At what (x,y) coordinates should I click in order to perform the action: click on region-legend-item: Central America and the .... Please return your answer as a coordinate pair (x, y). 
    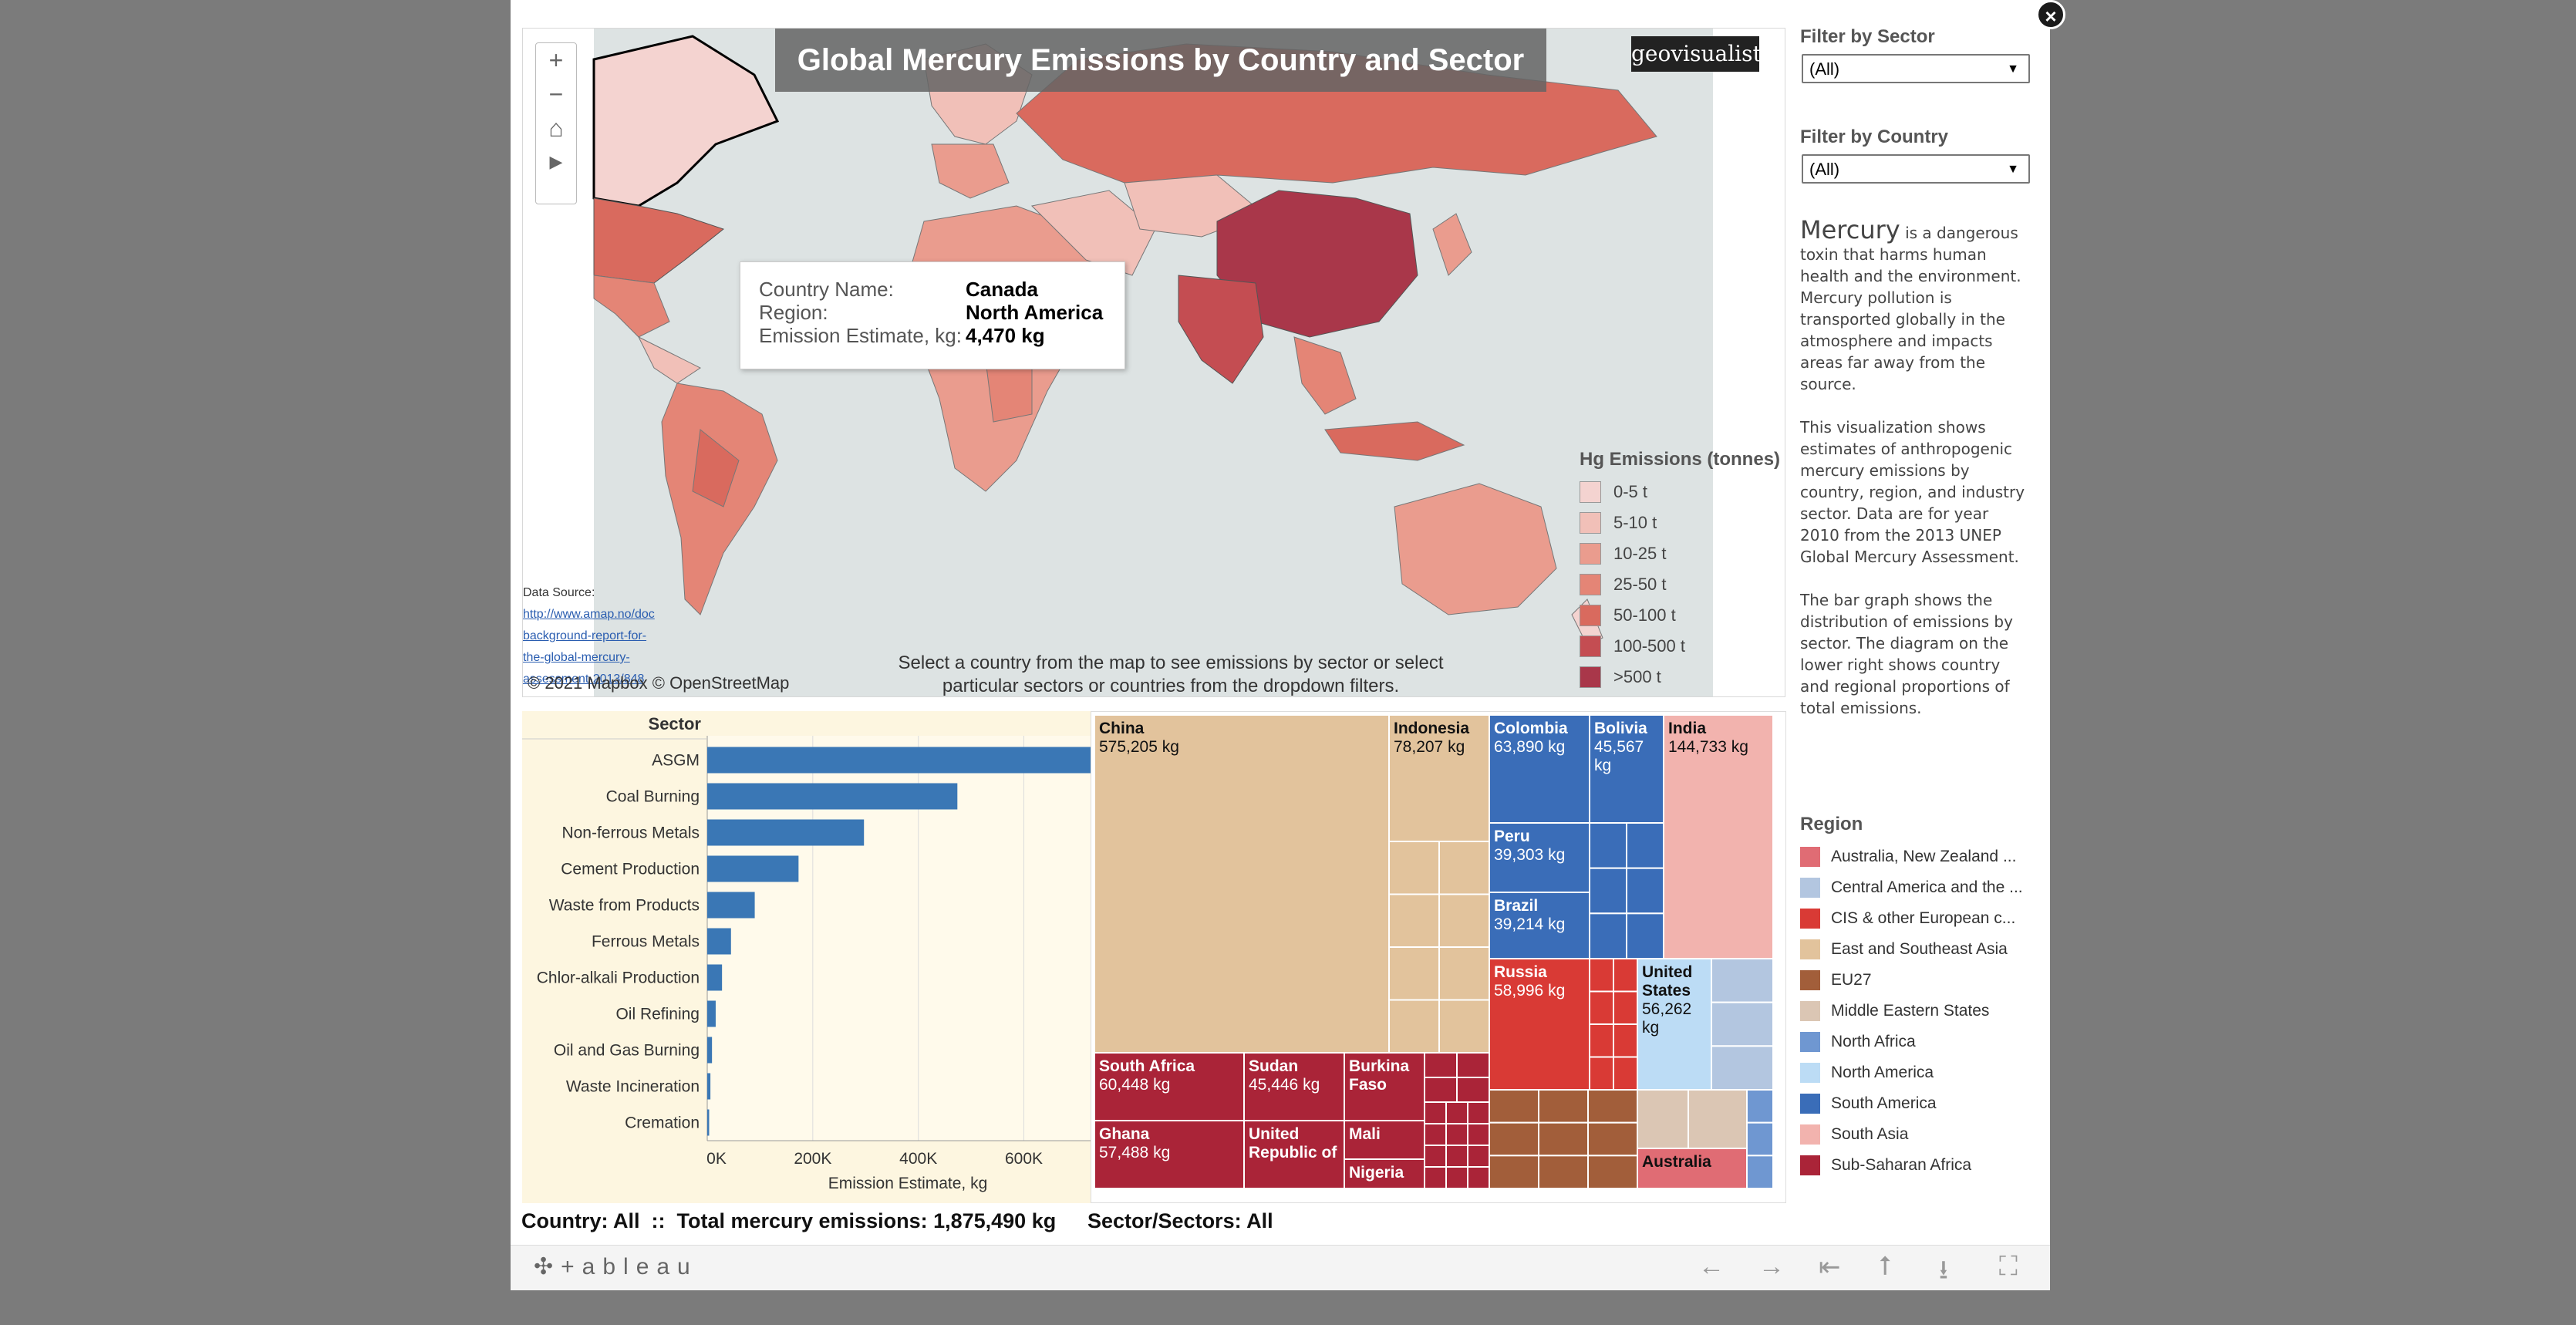
    Looking at the image, I should click on (1911, 887).